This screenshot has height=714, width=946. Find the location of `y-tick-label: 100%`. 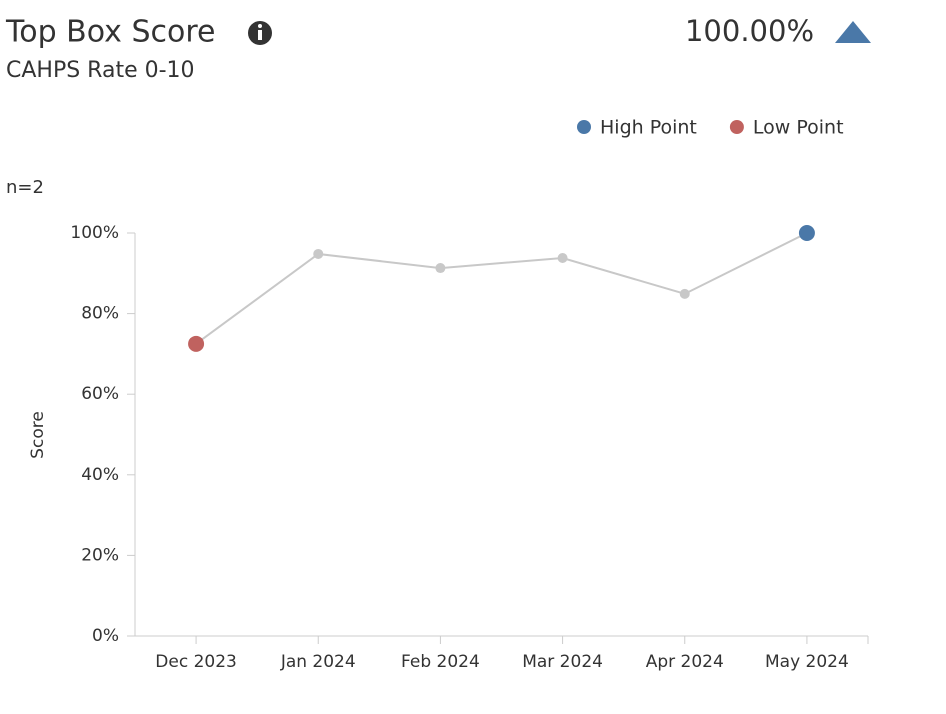

y-tick-label: 100% is located at coordinates (94, 233).